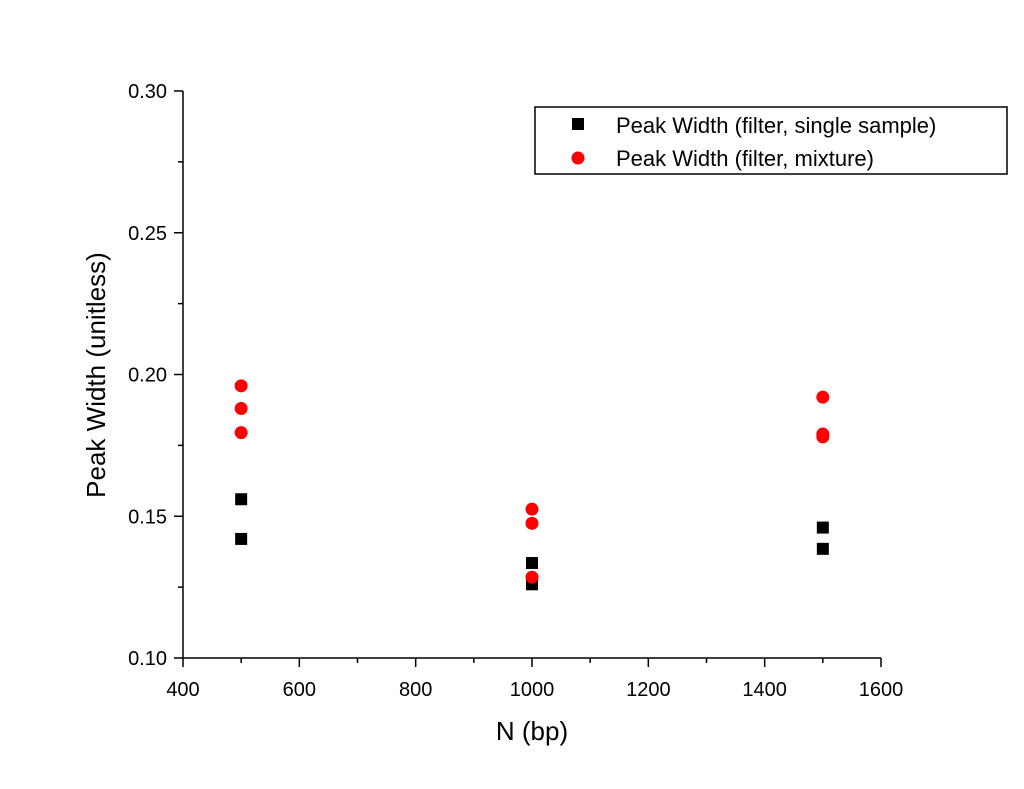 This screenshot has width=1024, height=789. I want to click on y-tick-label: 0.20, so click(147, 376).